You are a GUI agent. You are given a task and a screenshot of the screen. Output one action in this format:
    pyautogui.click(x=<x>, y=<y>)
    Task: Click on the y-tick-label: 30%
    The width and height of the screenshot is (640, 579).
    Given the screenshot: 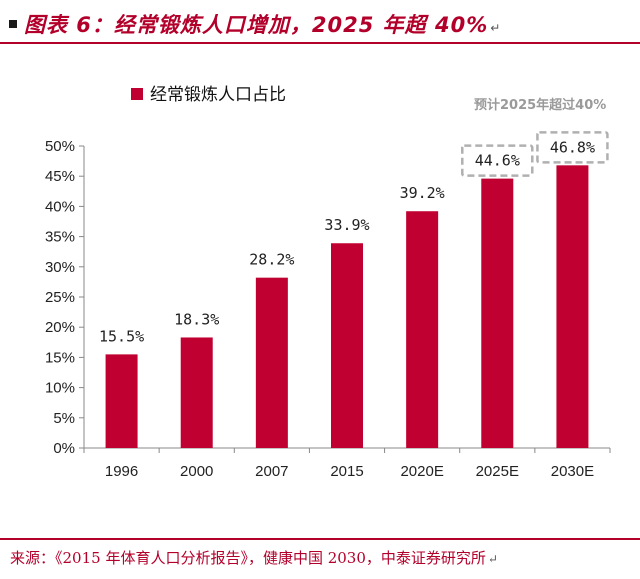 What is the action you would take?
    pyautogui.click(x=60, y=267)
    